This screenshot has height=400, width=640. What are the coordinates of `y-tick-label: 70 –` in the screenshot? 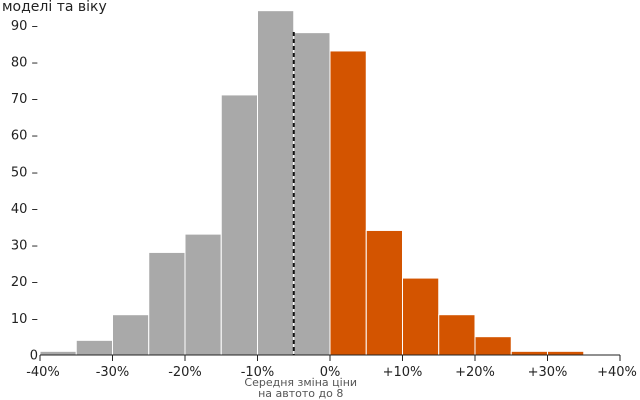 It's located at (24, 99).